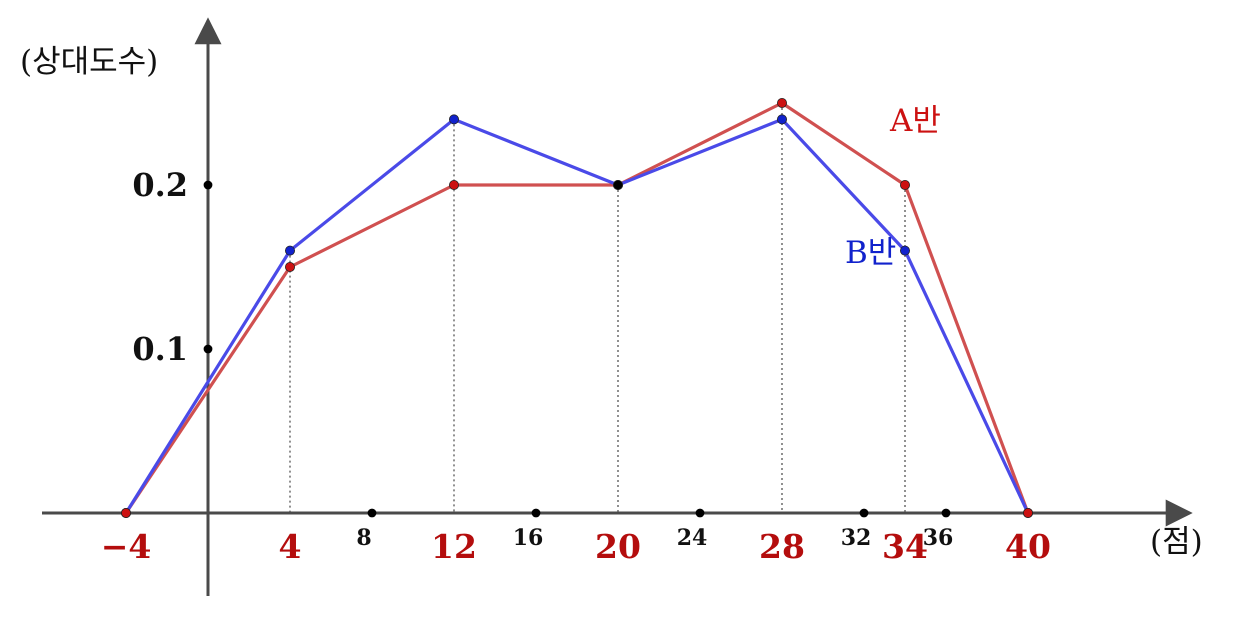 This screenshot has height=621, width=1238. What do you see at coordinates (126, 546) in the screenshot?
I see `x-tick-label: −4` at bounding box center [126, 546].